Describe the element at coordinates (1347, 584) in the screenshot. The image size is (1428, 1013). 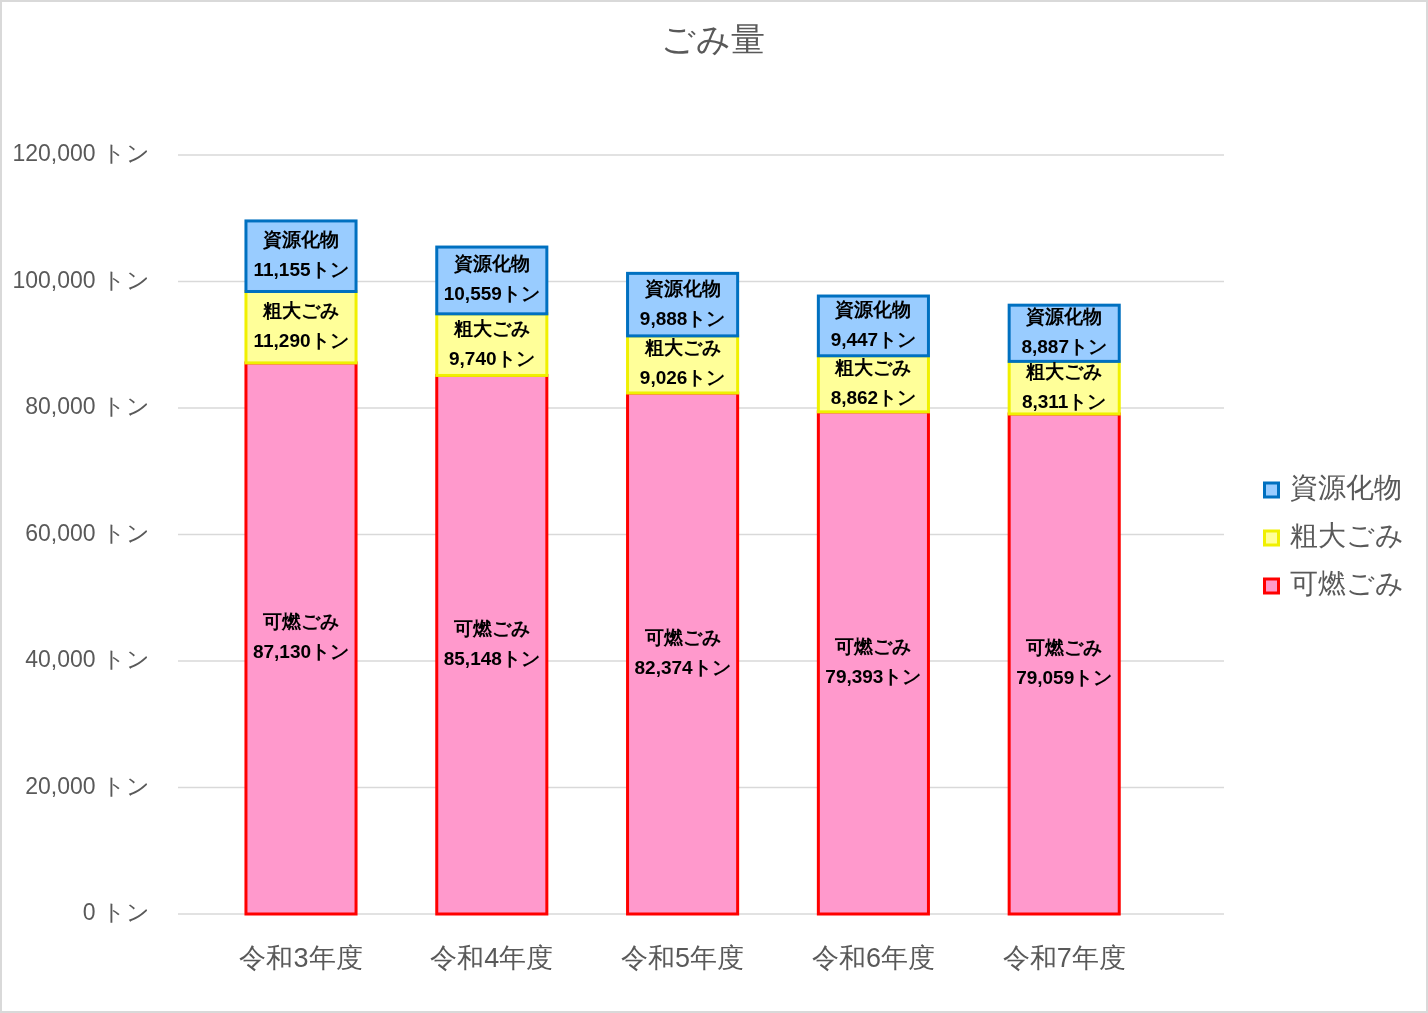
I see `legend-label: 可燃ごみ` at that location.